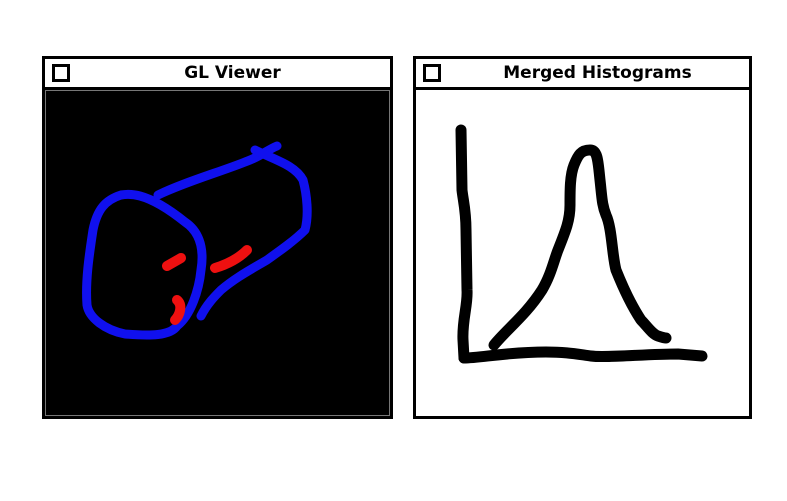  Describe the element at coordinates (597, 73) in the screenshot. I see `merged-histograms-title: Merged Histograms` at that location.